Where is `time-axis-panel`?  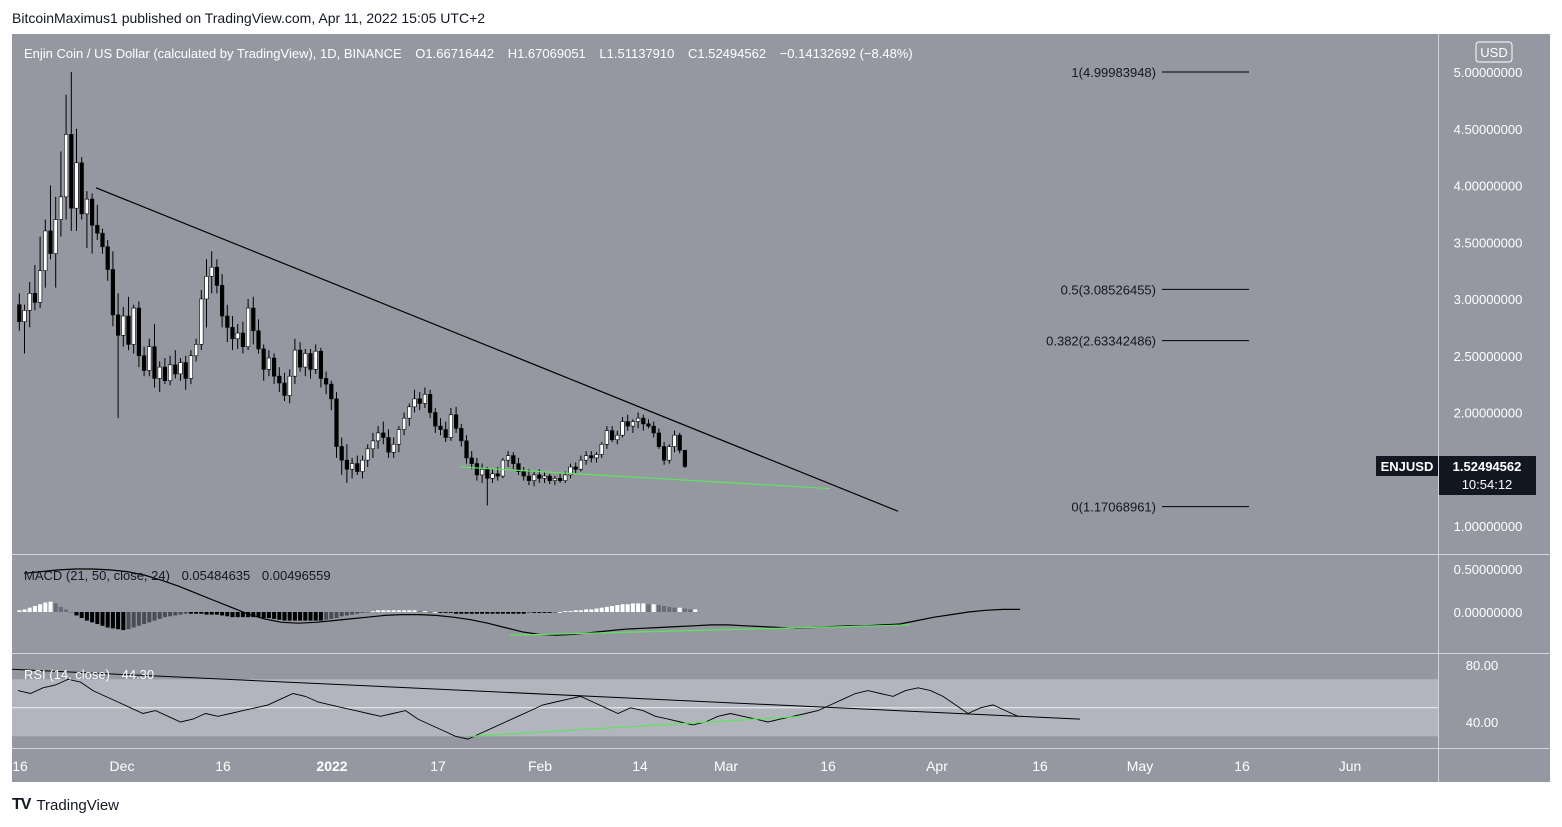
time-axis-panel is located at coordinates (781, 765).